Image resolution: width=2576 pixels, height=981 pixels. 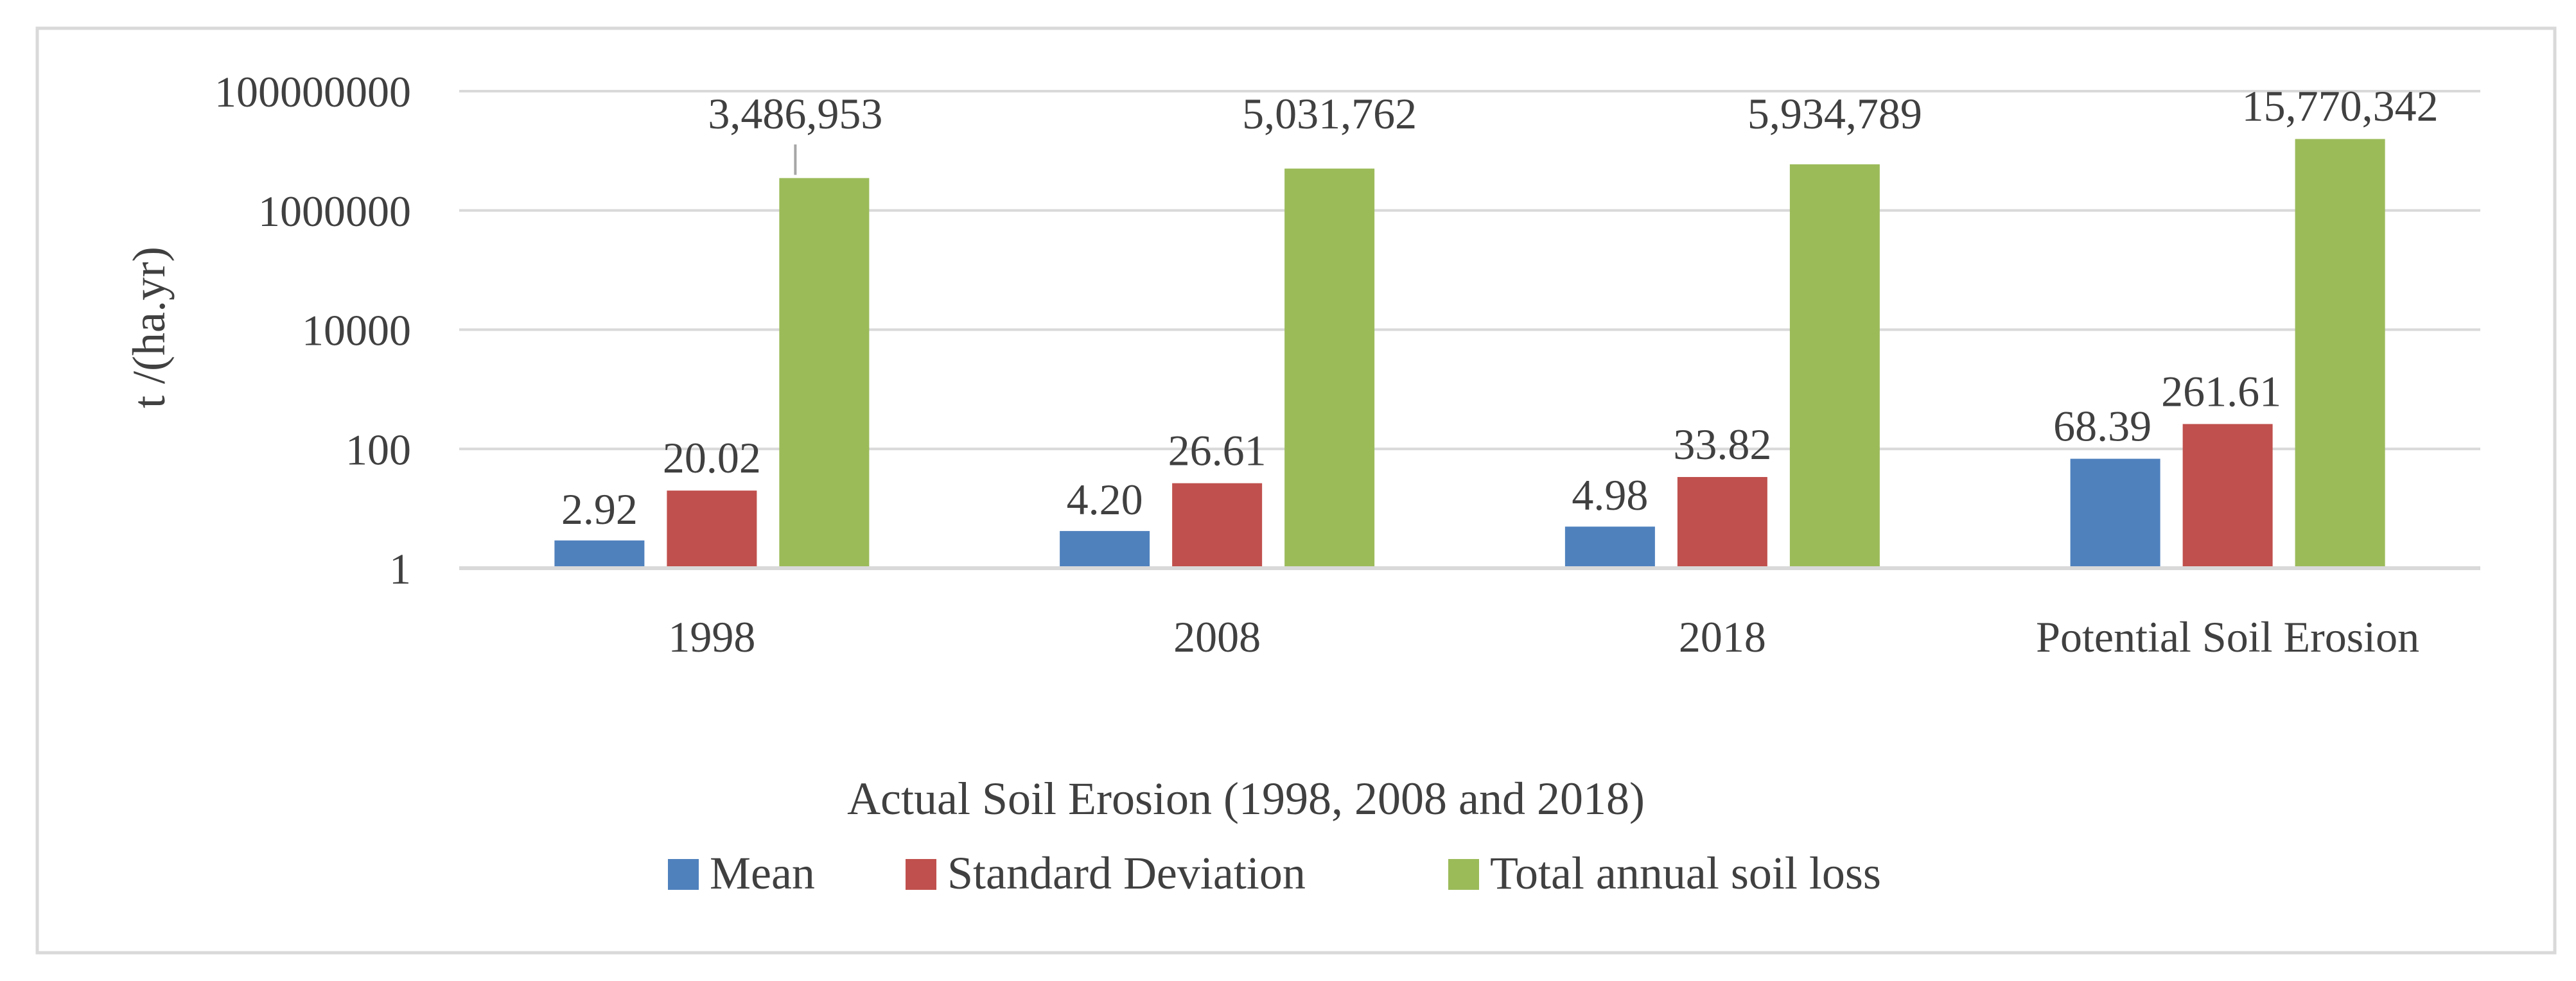 What do you see at coordinates (1722, 636) in the screenshot?
I see `x-tick-label: 2018` at bounding box center [1722, 636].